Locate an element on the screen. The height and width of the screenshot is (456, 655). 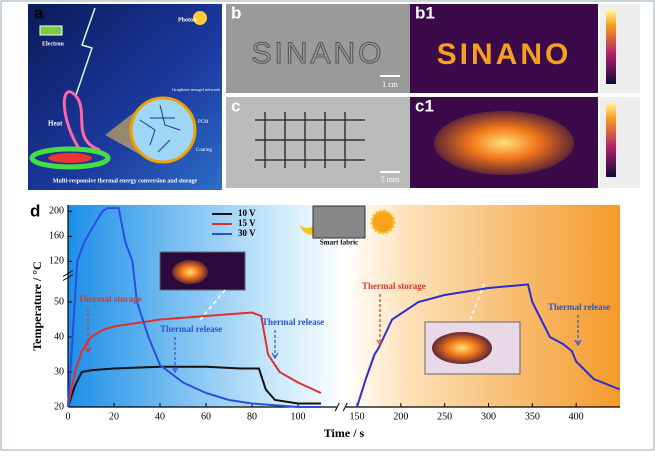
legend-label: 30 V is located at coordinates (247, 233).